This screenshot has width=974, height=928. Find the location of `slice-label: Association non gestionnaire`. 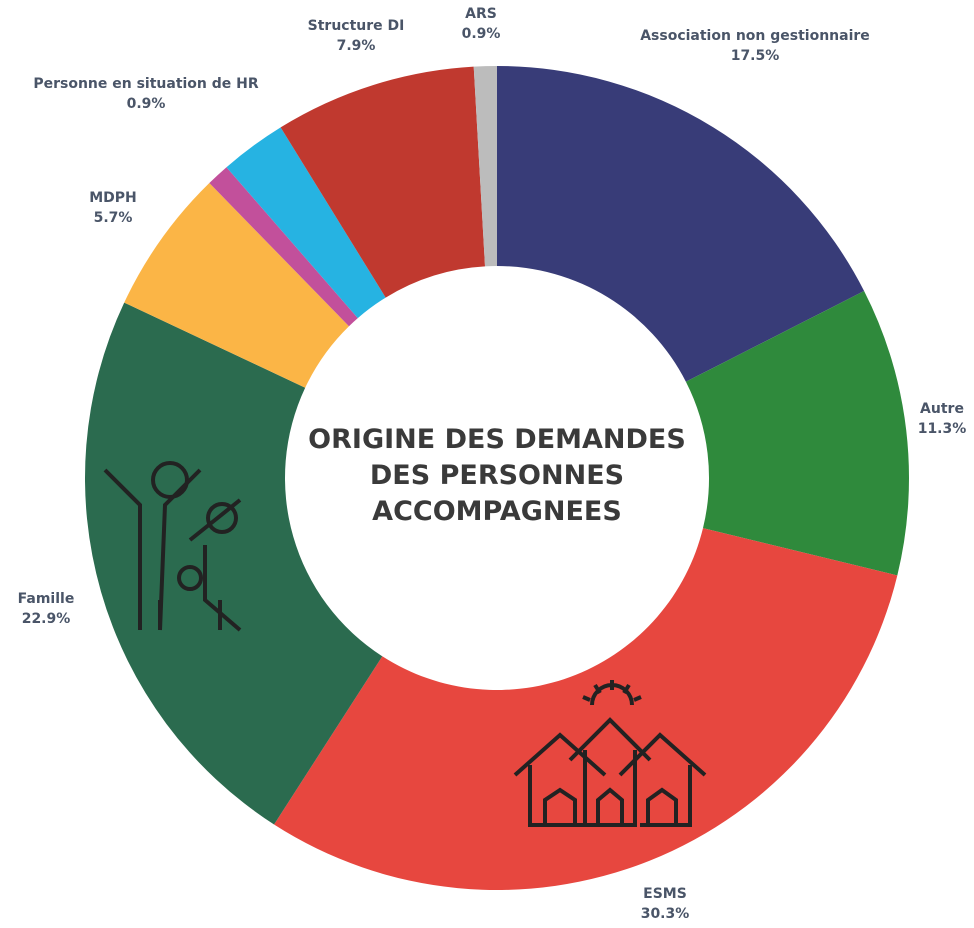

slice-label: Association non gestionnaire is located at coordinates (755, 36).